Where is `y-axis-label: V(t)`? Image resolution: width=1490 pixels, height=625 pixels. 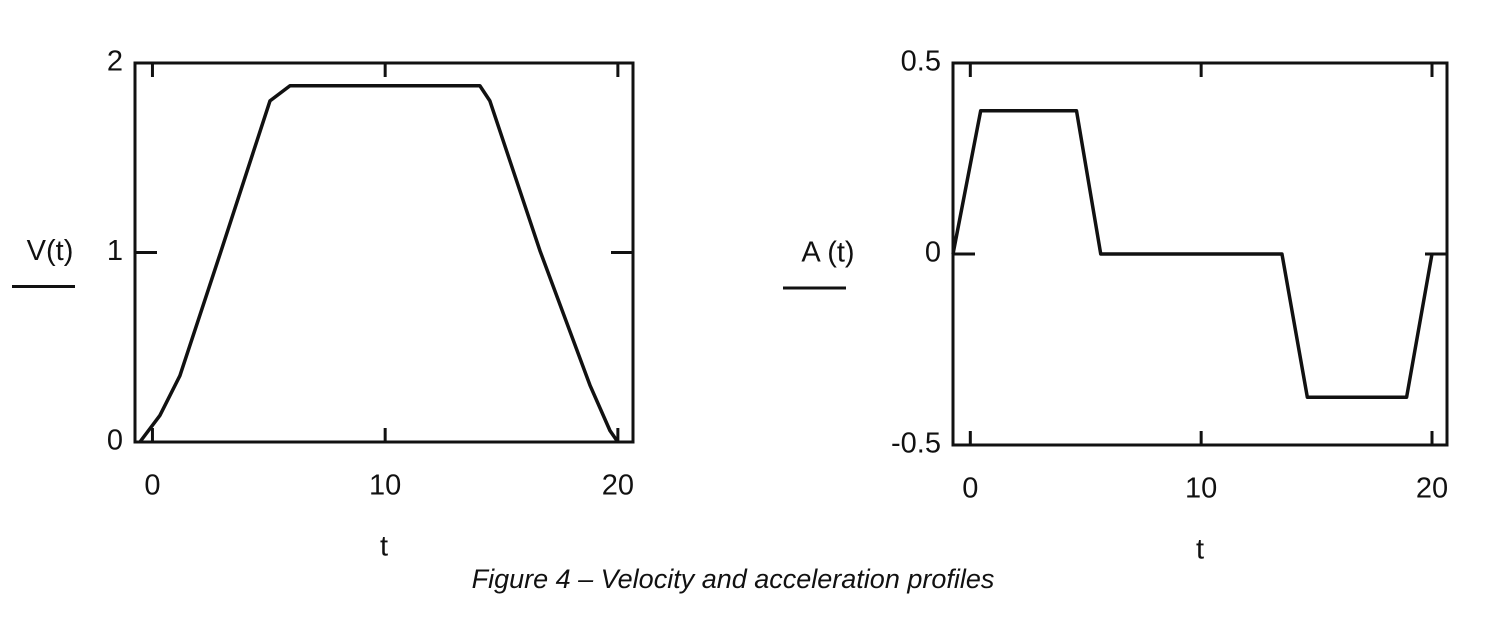 y-axis-label: V(t) is located at coordinates (50, 251).